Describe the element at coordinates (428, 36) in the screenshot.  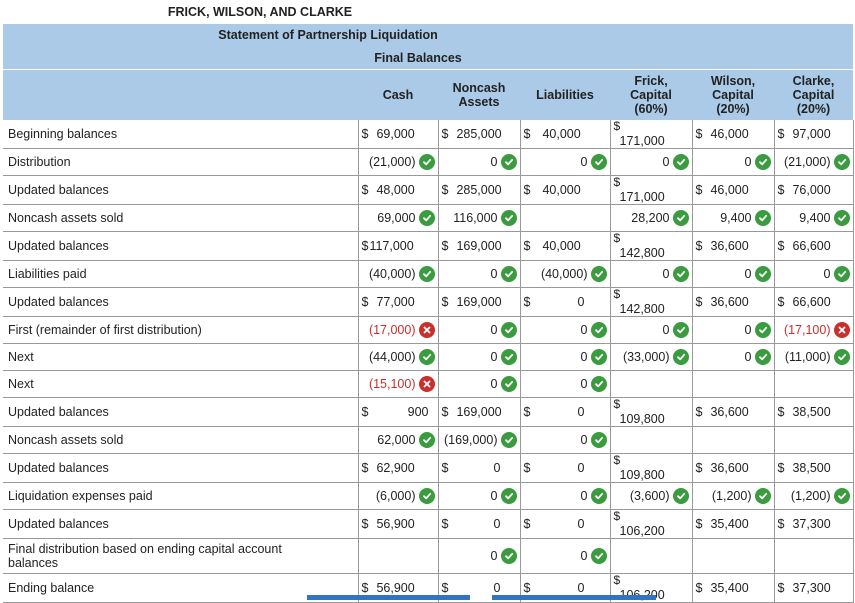
I see `statement-title: Statement of Partnership Liquidation` at that location.